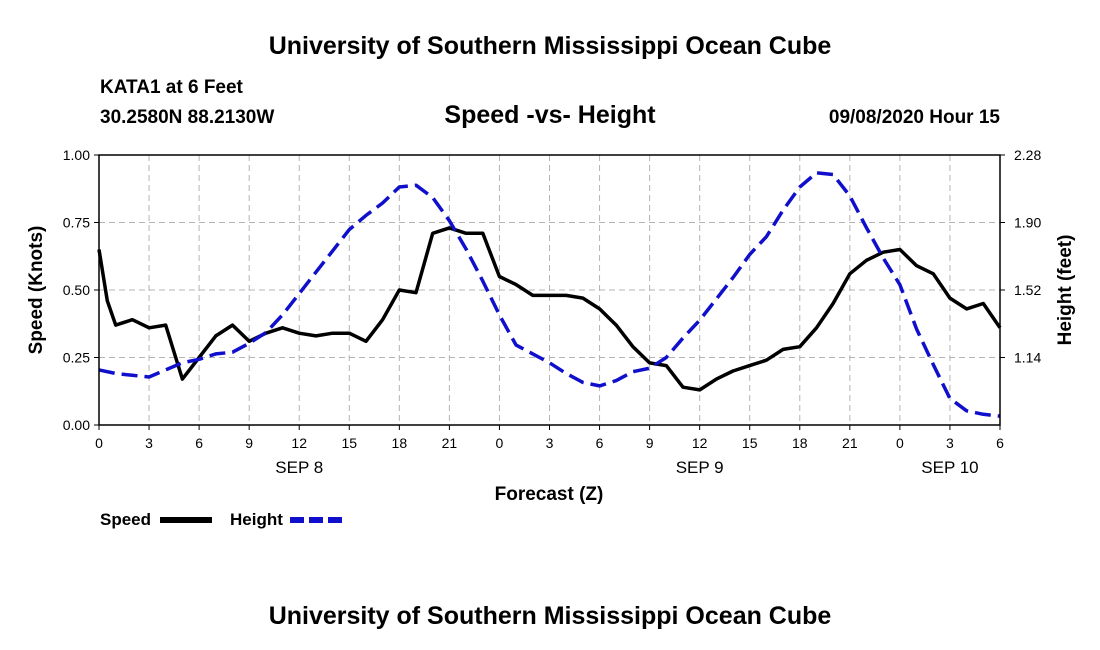  Describe the element at coordinates (549, 494) in the screenshot. I see `x-axis-label: Forecast (Z)` at that location.